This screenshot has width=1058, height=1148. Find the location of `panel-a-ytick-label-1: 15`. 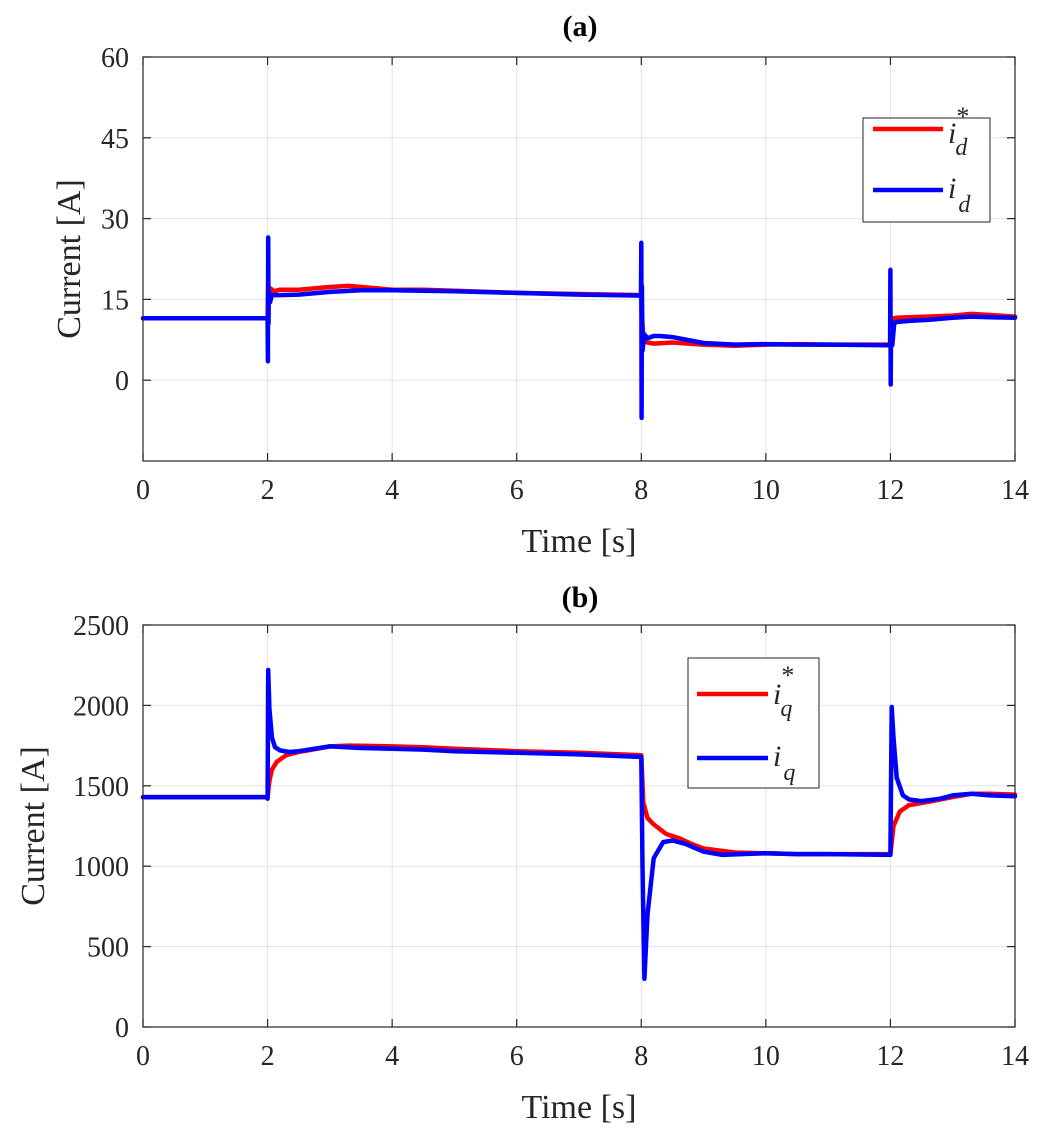

panel-a-ytick-label-1: 15 is located at coordinates (115, 300).